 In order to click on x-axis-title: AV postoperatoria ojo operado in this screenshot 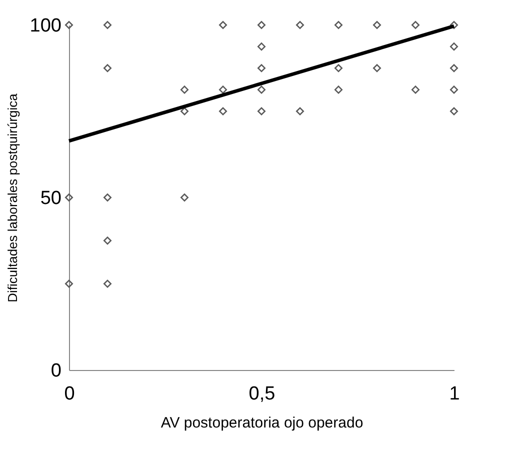, I will do `click(262, 423)`.